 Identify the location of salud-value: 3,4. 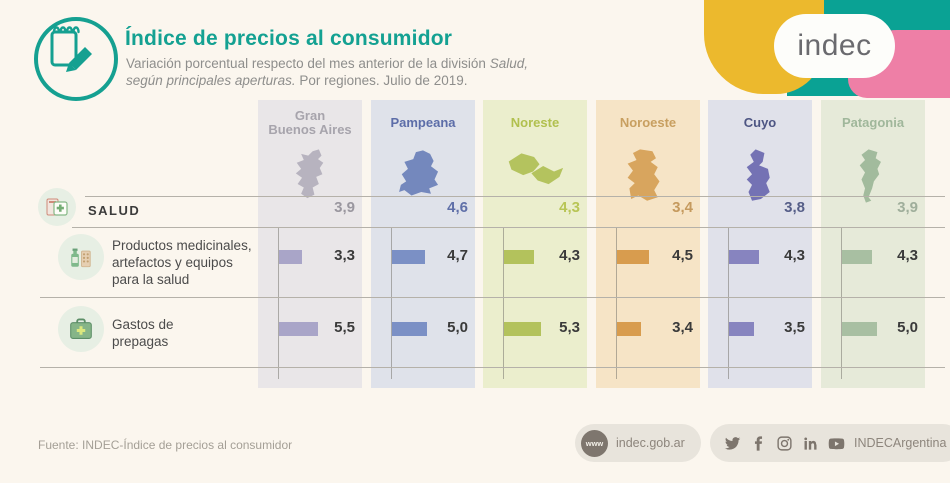
(682, 207).